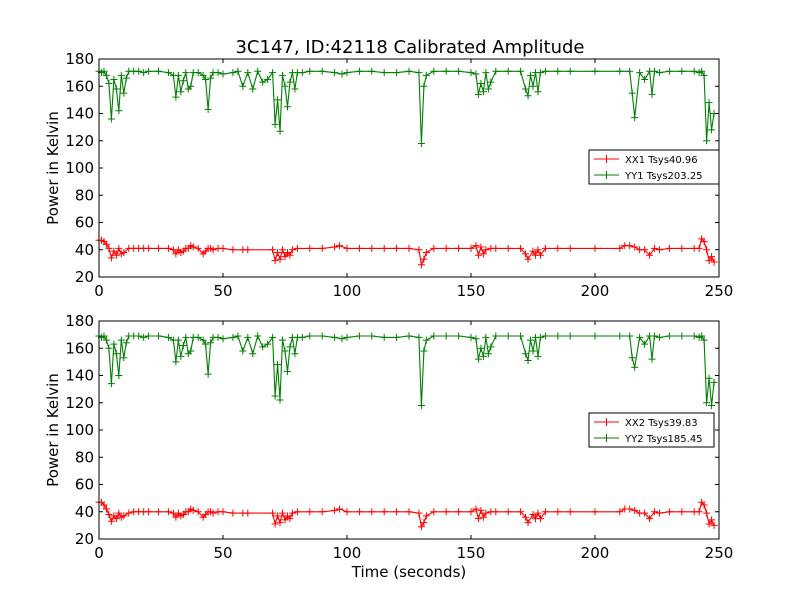 This screenshot has height=604, width=800. Describe the element at coordinates (606, 422) in the screenshot. I see `legend-swatch` at that location.